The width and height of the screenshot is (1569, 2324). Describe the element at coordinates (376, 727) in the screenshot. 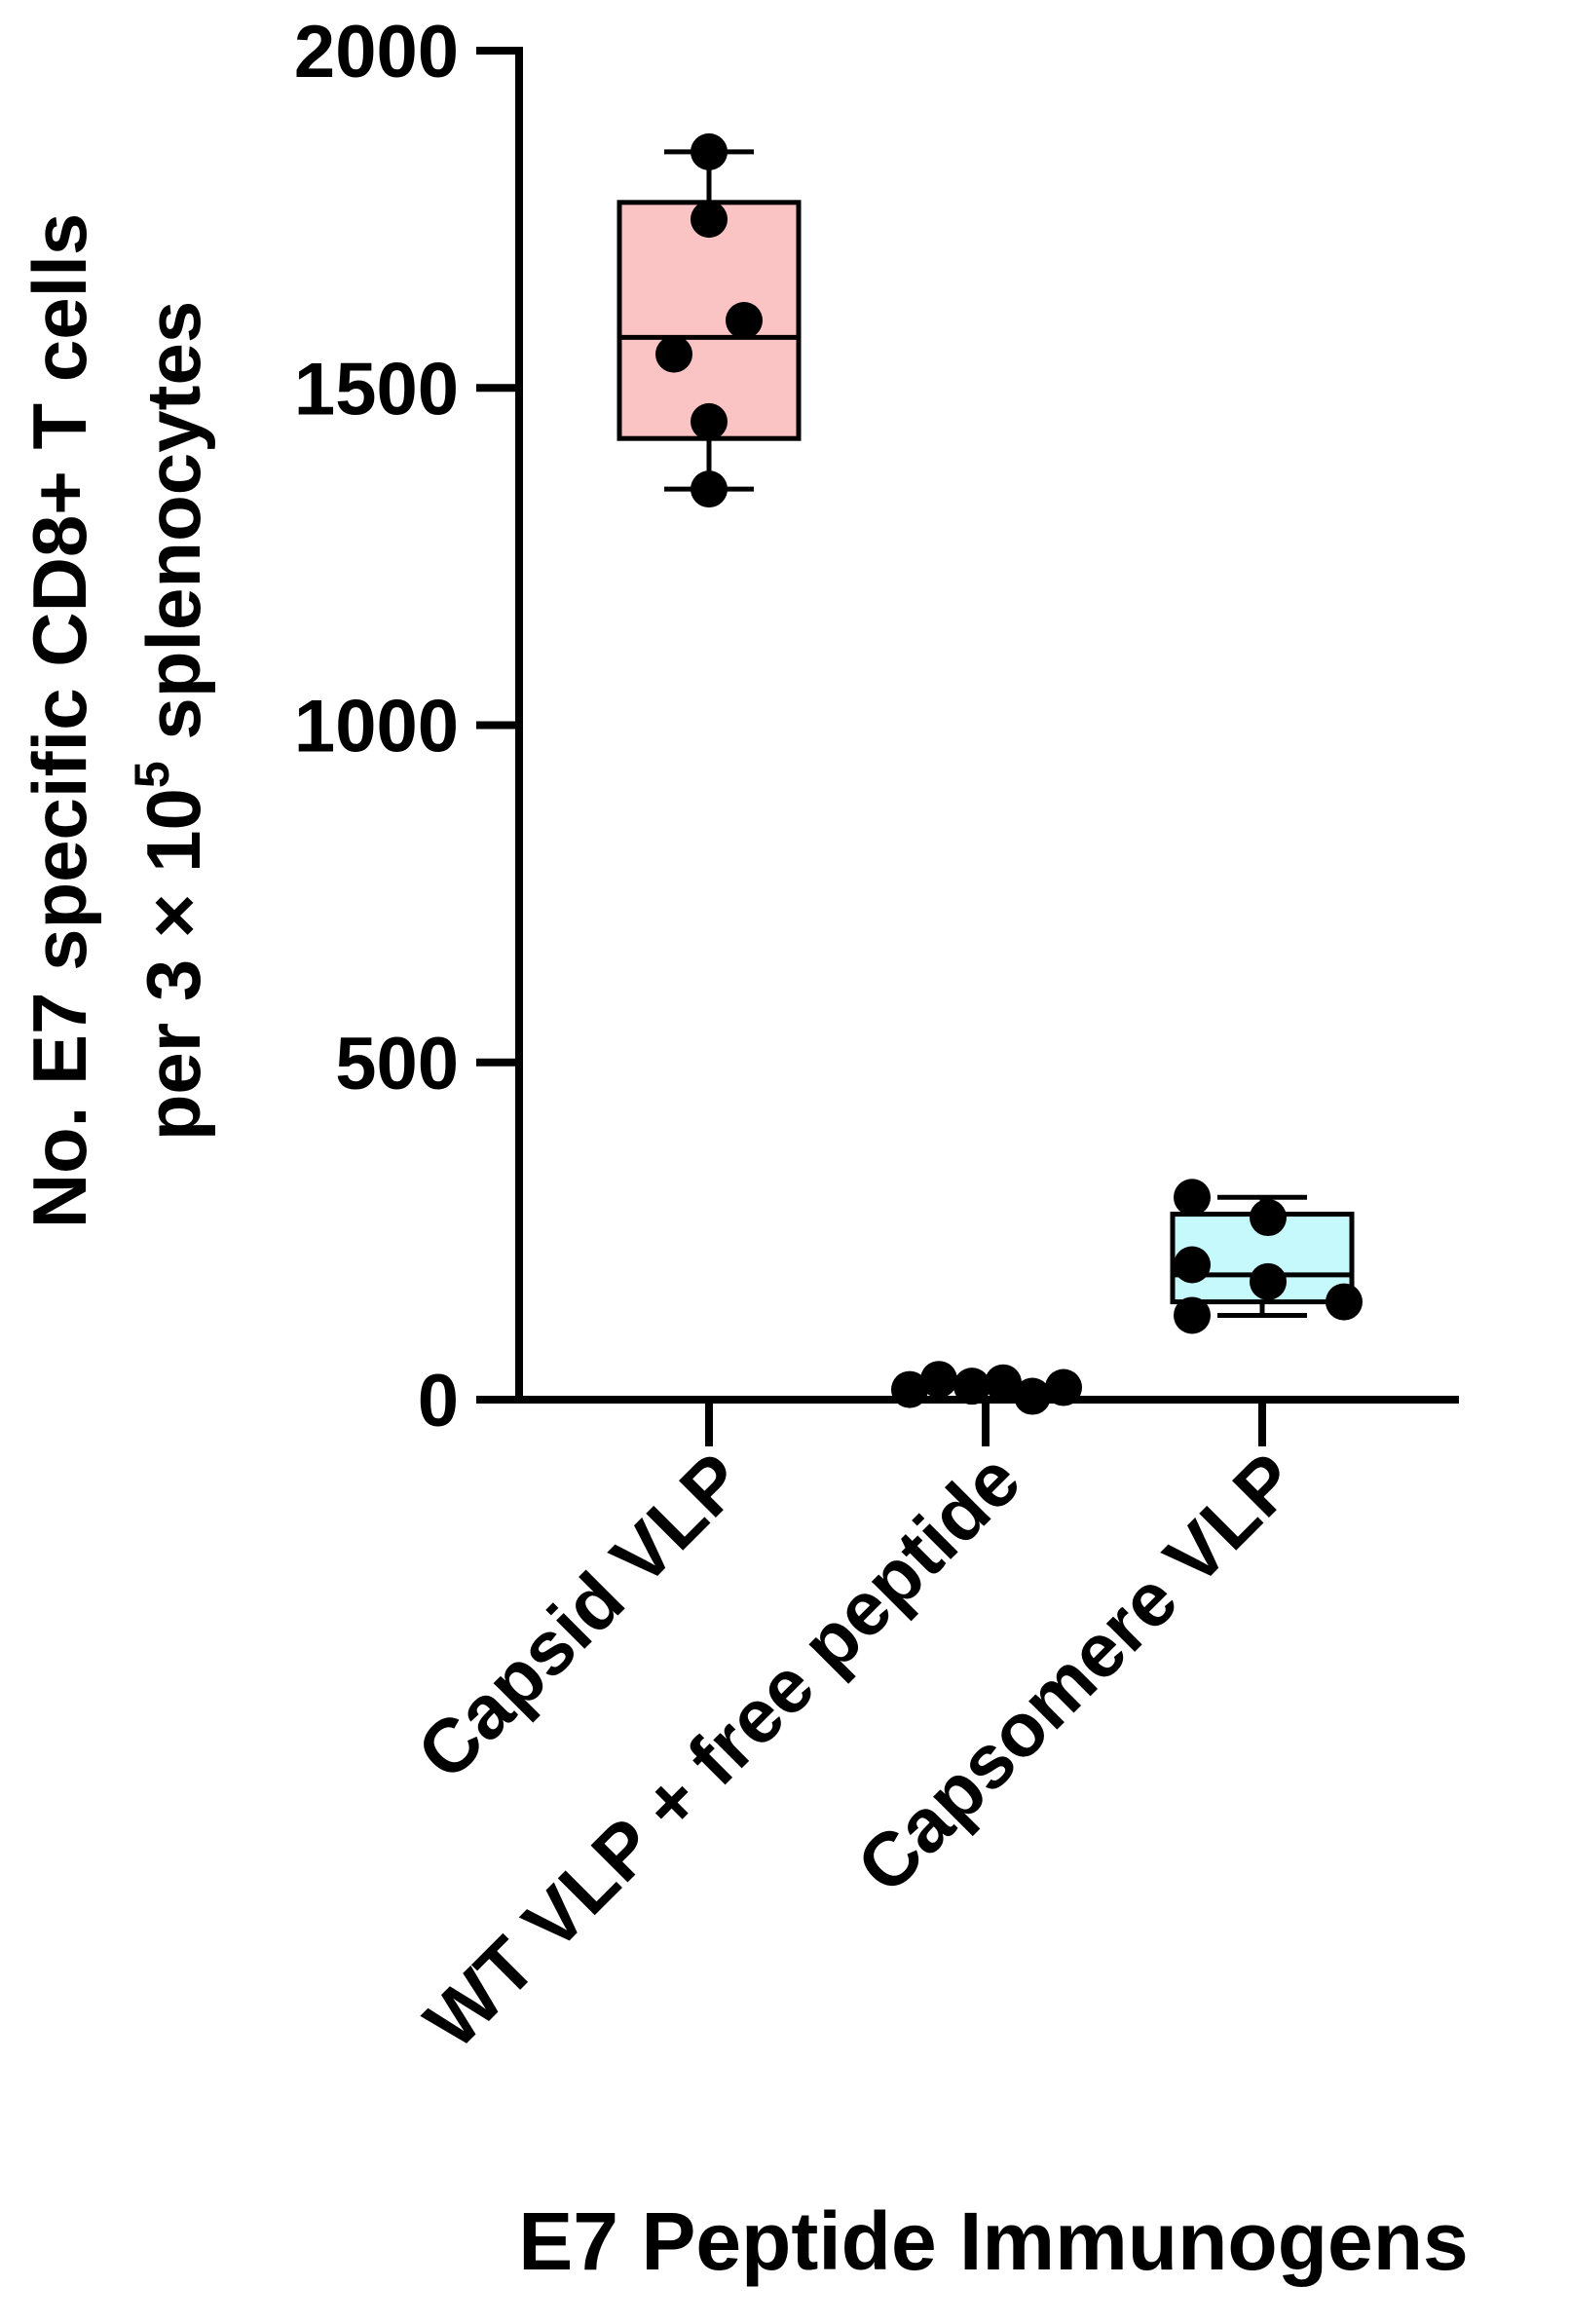

I see `y-tick-label-1000: 1000` at that location.